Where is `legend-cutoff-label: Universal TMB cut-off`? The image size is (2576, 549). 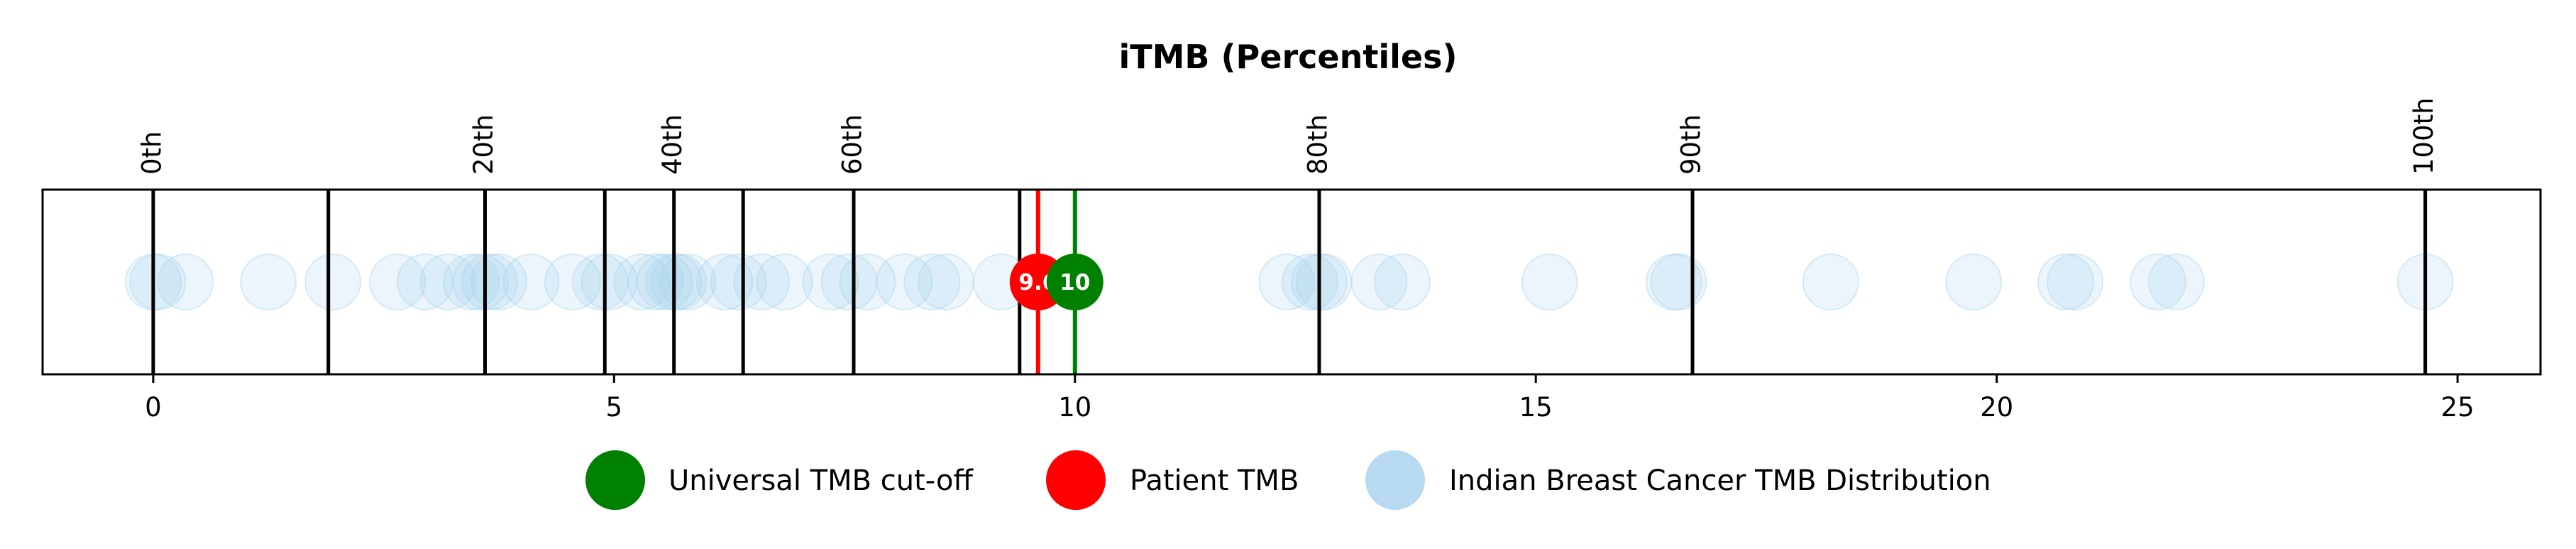 legend-cutoff-label: Universal TMB cut-off is located at coordinates (821, 480).